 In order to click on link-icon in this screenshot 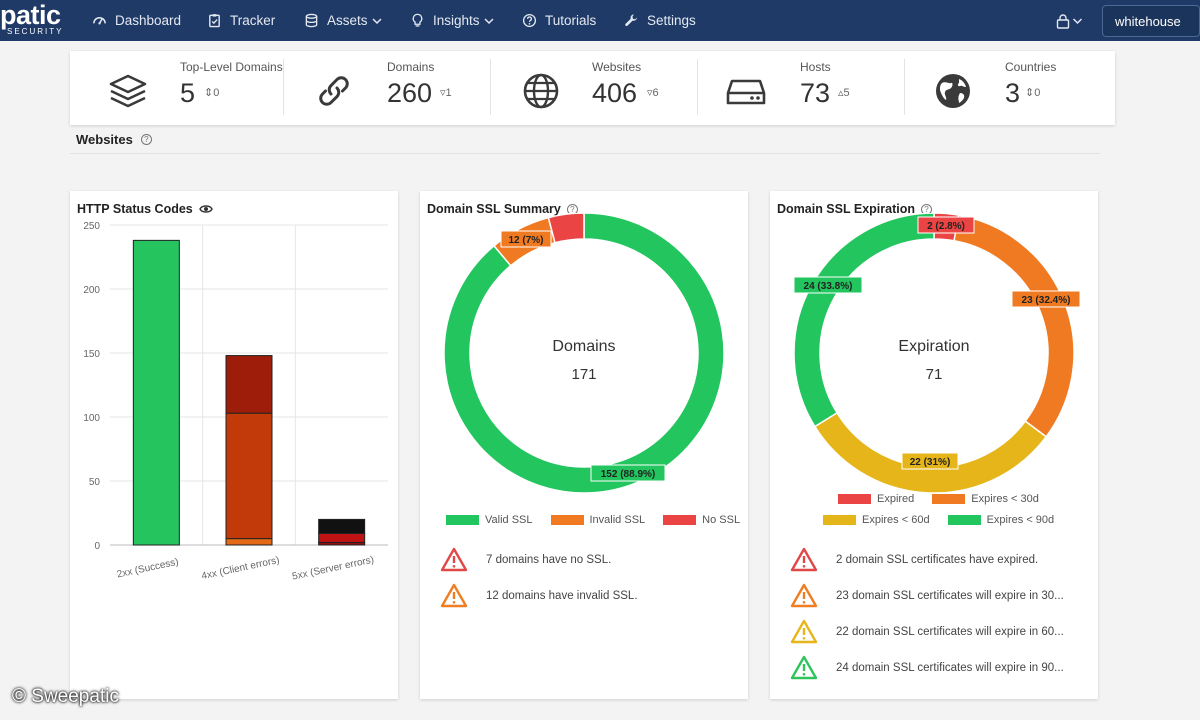, I will do `click(334, 91)`.